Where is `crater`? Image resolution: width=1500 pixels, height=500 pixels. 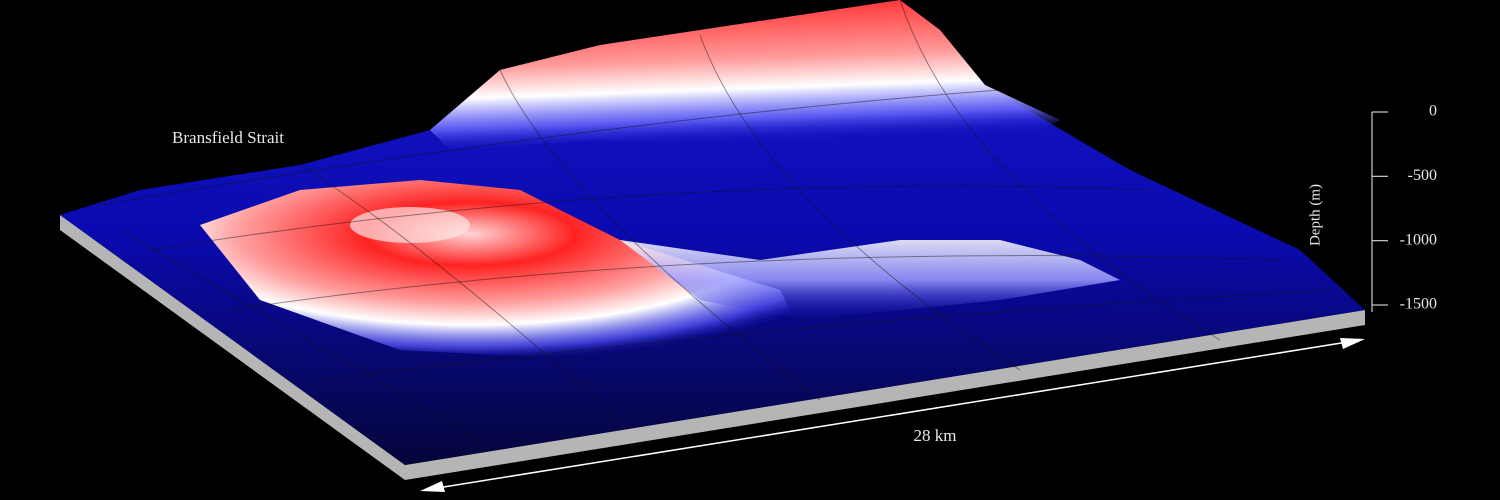
crater is located at coordinates (410, 225).